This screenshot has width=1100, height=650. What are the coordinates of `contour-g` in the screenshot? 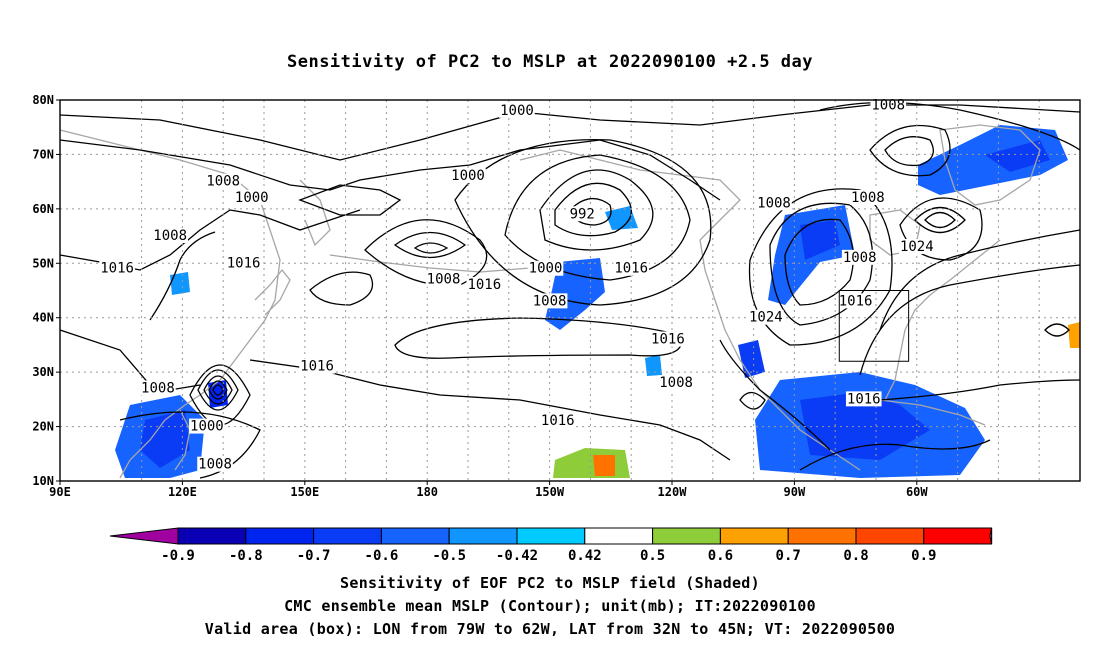 It's located at (426, 253).